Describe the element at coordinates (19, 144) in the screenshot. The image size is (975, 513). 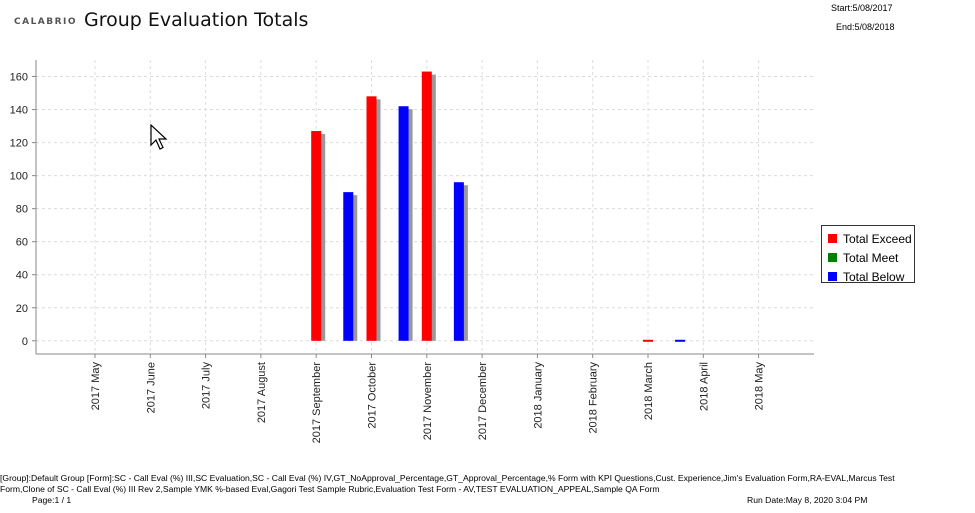
I see `y-tick-label: 120` at that location.